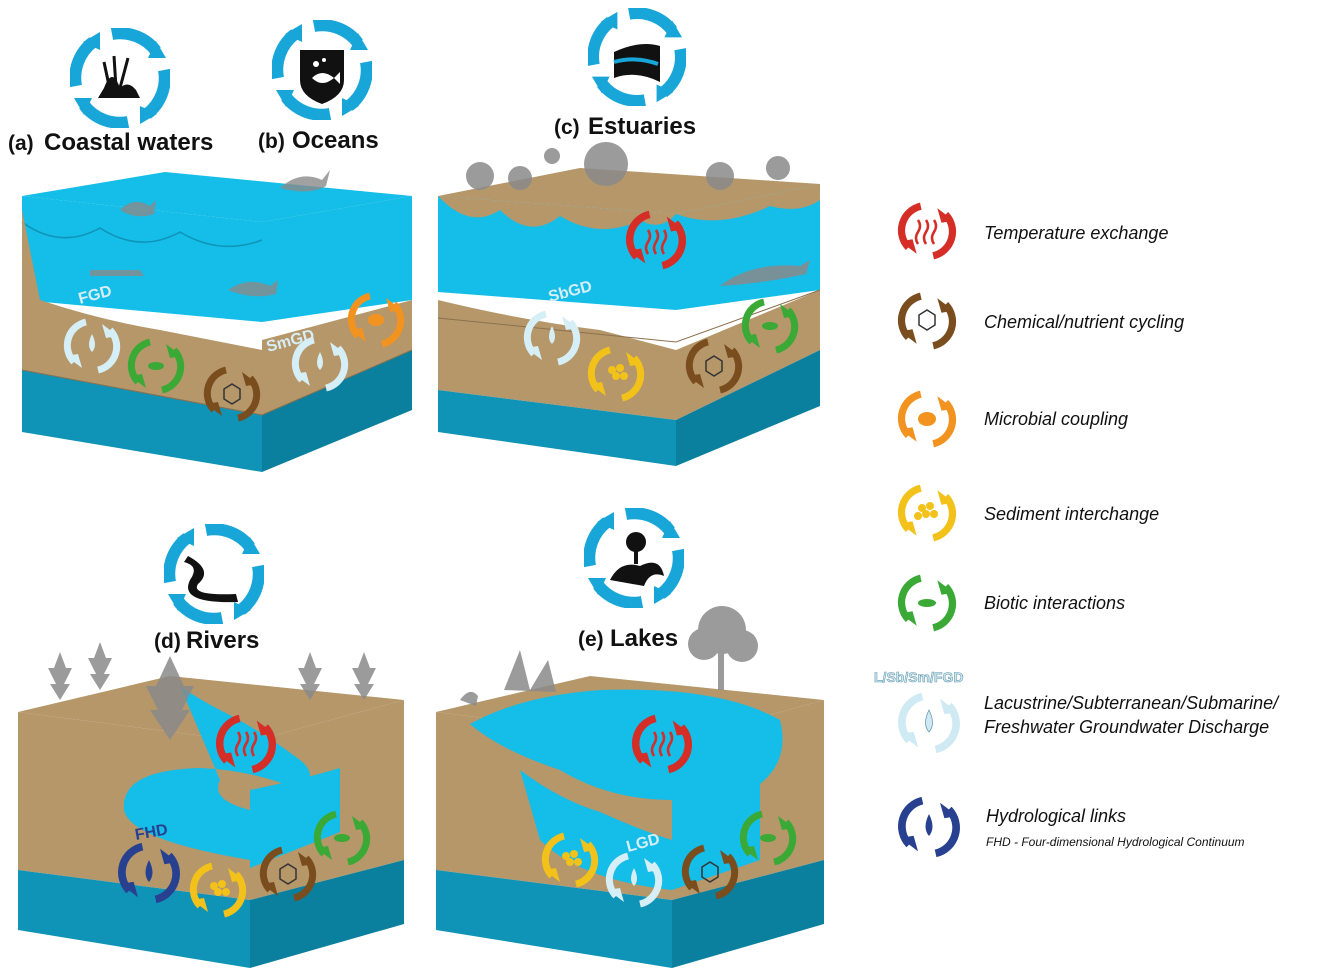 The image size is (1328, 972). I want to click on chemical-cycle-icon-e, so click(710, 872).